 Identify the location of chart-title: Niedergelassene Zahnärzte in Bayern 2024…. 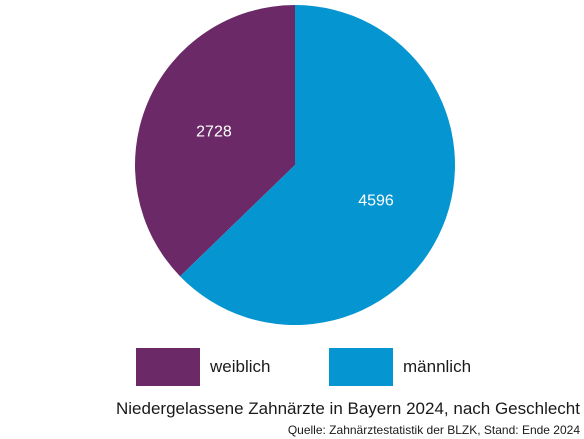
(347, 408).